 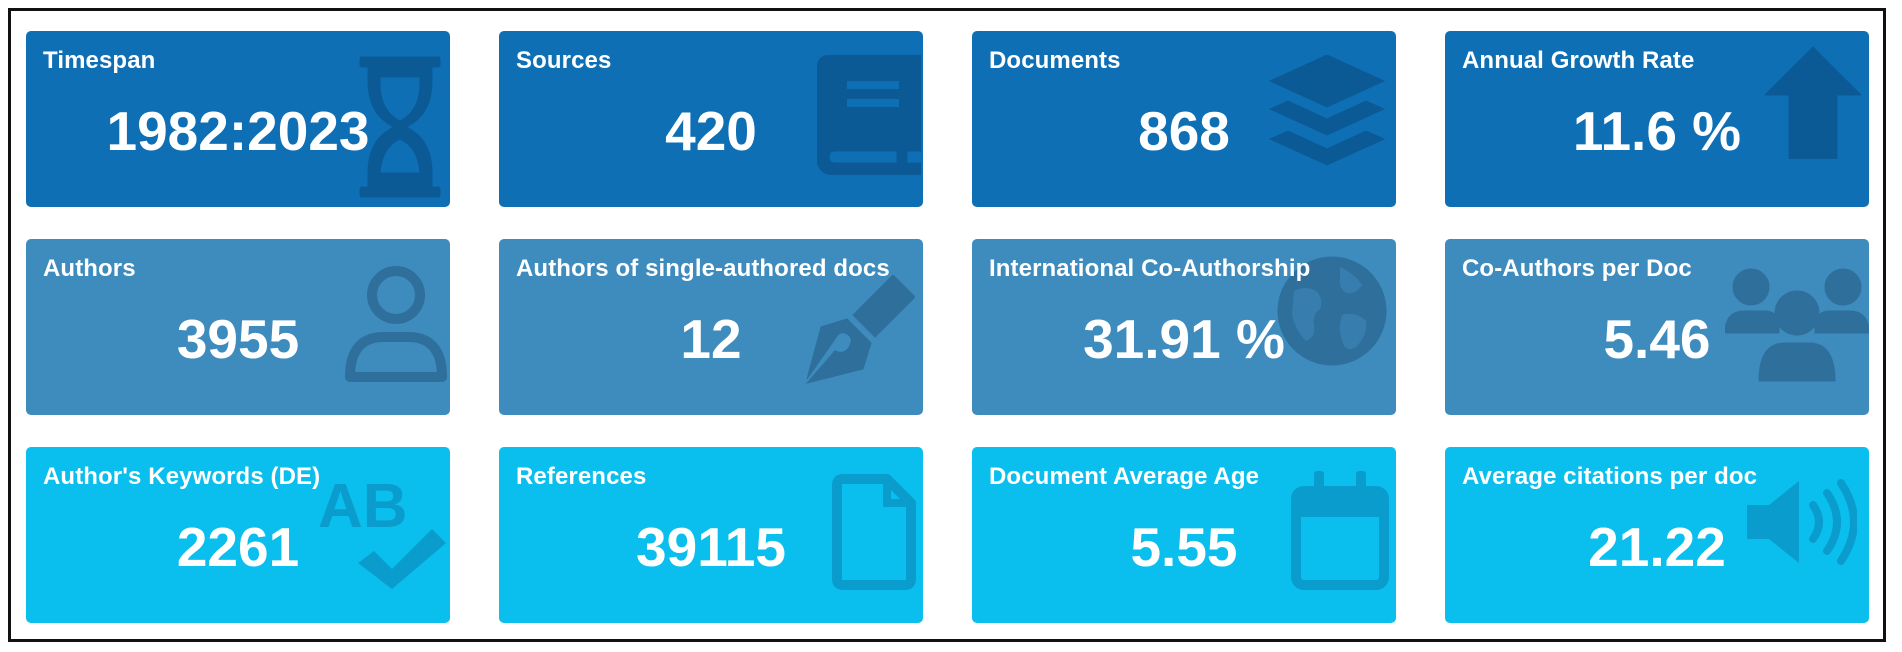 I want to click on hourglass-icon, so click(x=400, y=129).